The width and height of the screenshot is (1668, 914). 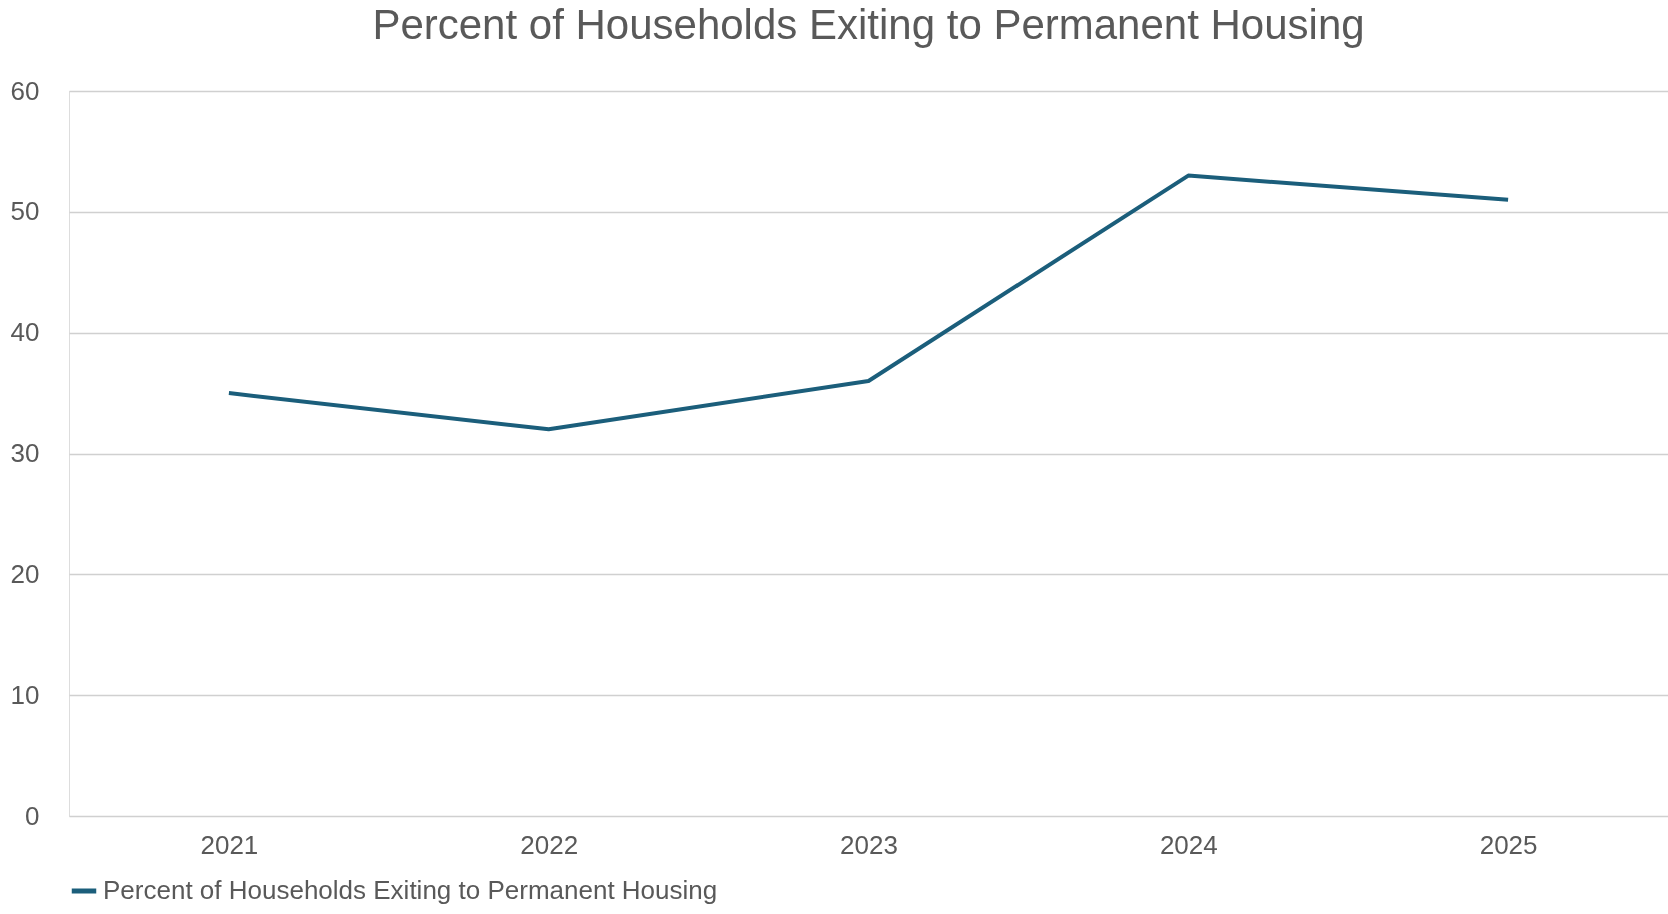 What do you see at coordinates (25, 694) in the screenshot?
I see `y-tick-label: 10` at bounding box center [25, 694].